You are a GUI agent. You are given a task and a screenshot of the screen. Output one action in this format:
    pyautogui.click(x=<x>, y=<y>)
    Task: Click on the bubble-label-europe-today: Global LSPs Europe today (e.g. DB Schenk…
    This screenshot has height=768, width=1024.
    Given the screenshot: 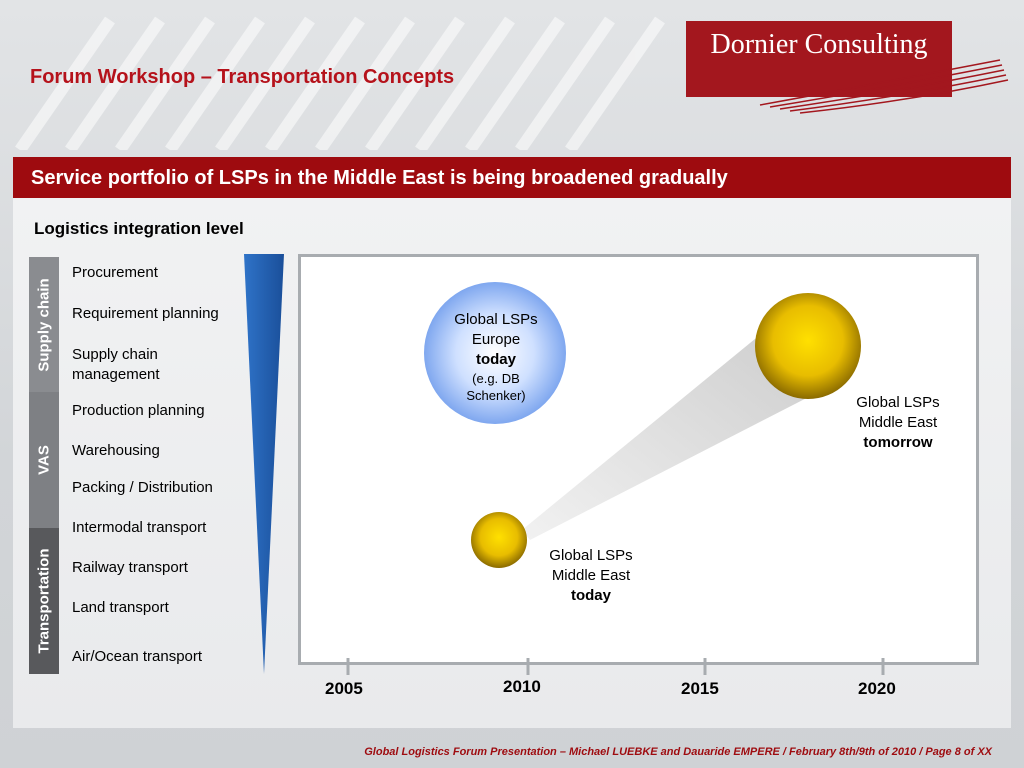 What is the action you would take?
    pyautogui.click(x=496, y=357)
    